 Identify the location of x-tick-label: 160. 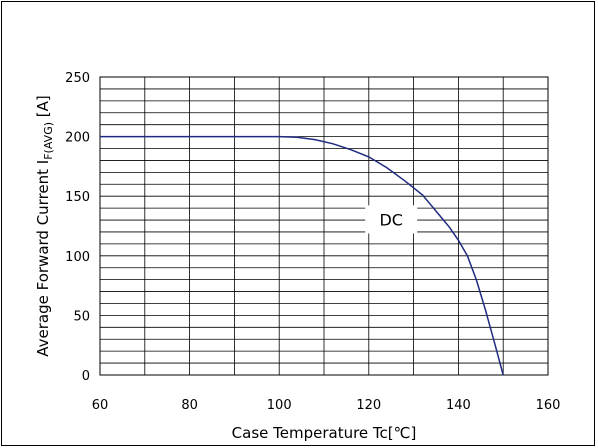
(548, 405).